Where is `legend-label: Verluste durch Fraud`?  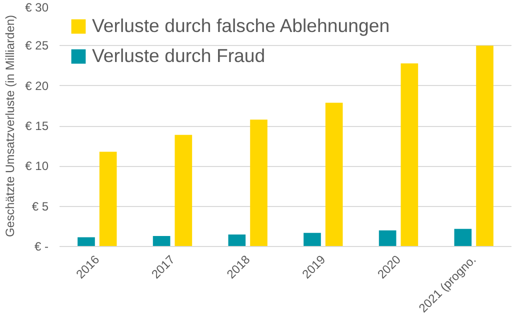 legend-label: Verluste durch Fraud is located at coordinates (179, 56).